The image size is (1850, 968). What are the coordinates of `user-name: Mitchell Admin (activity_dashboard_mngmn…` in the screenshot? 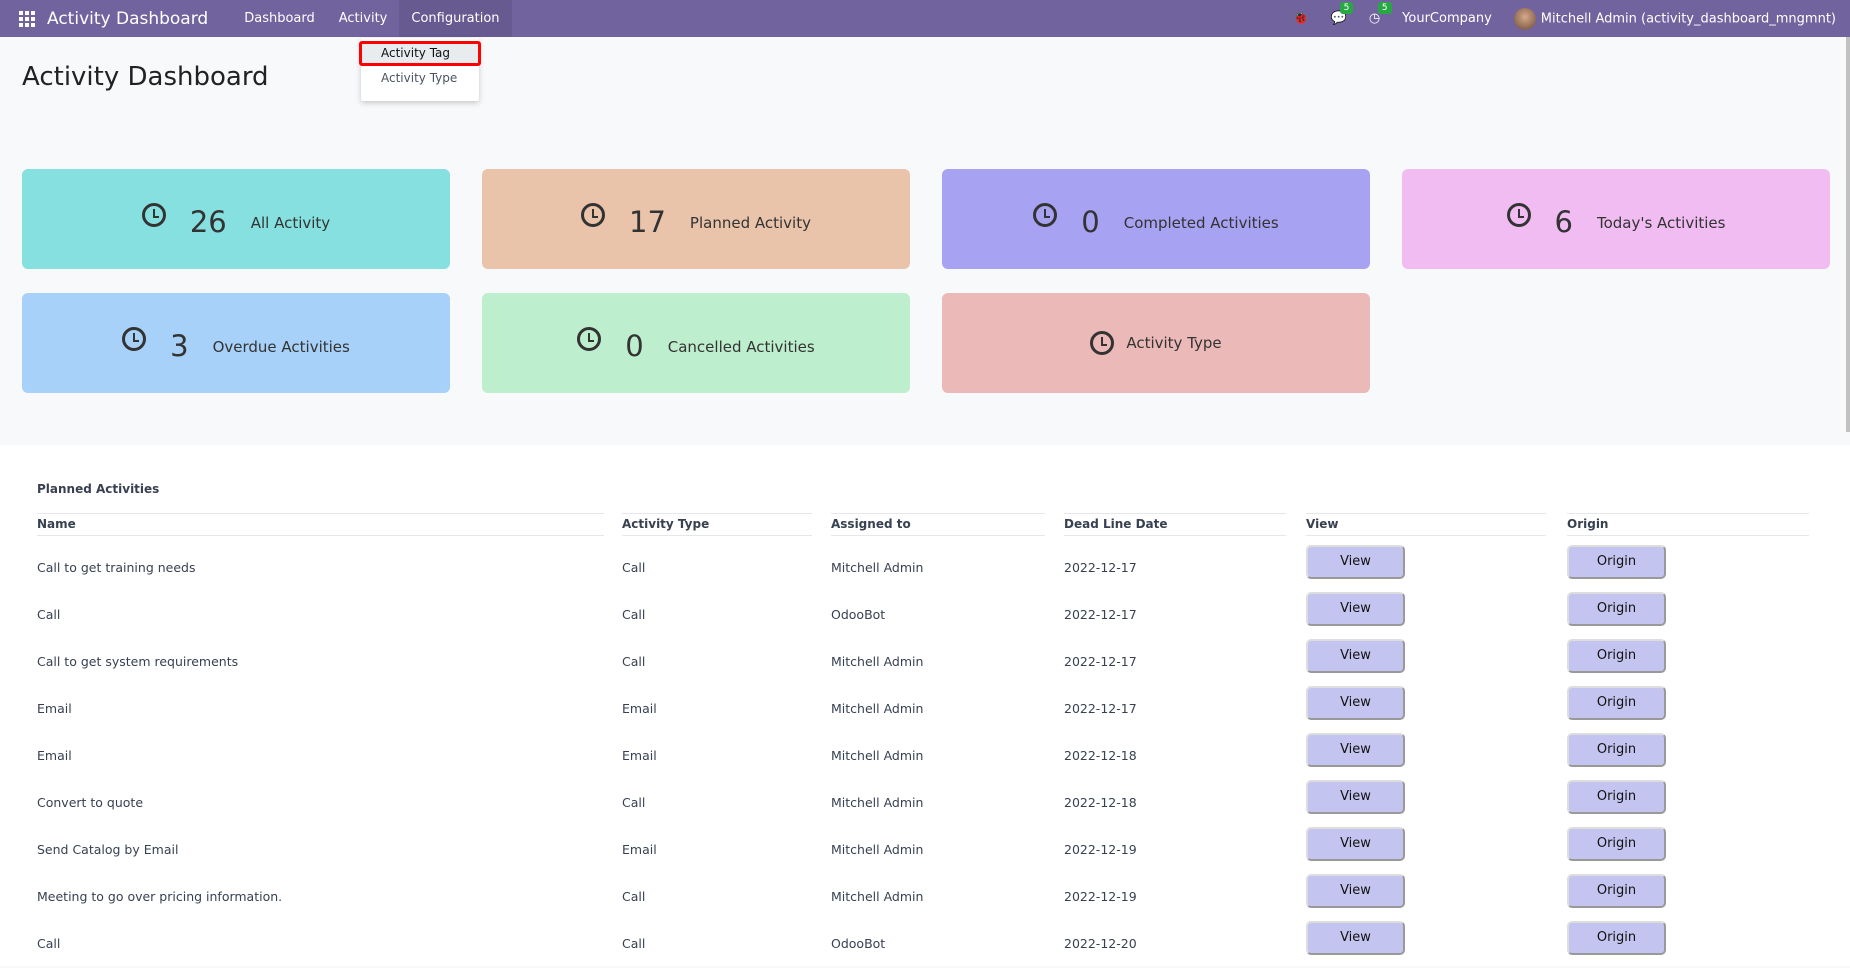 It's located at (1688, 18).